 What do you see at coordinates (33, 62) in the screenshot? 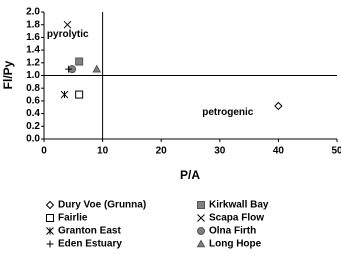
I see `y-tick-label: 1.2` at bounding box center [33, 62].